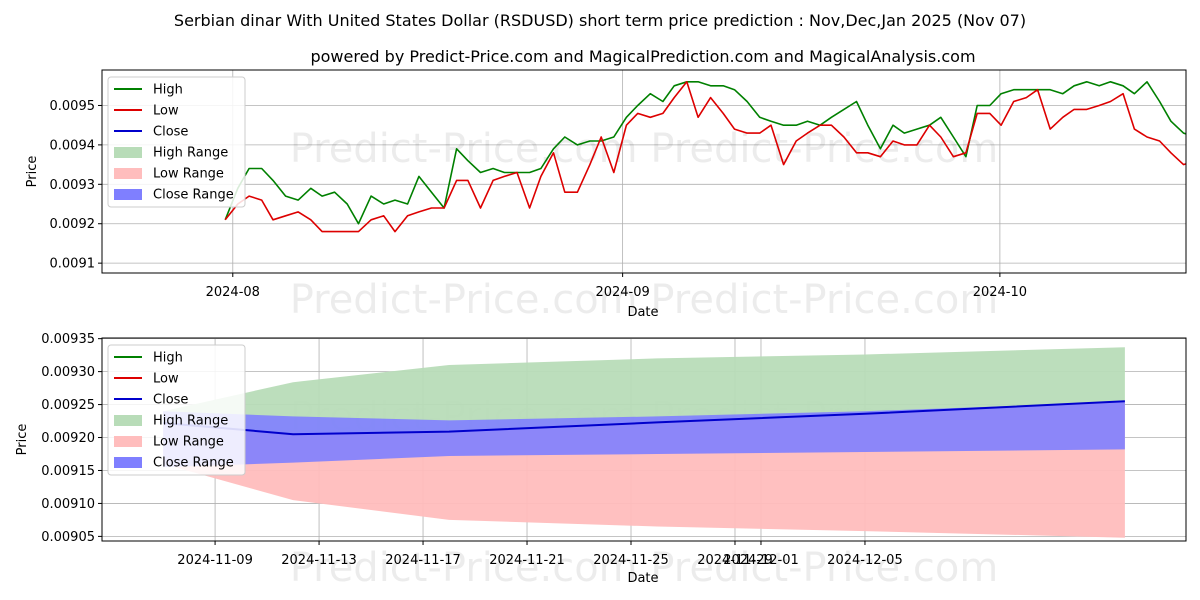  I want to click on x-tick-label: 2024-12-01, so click(761, 560).